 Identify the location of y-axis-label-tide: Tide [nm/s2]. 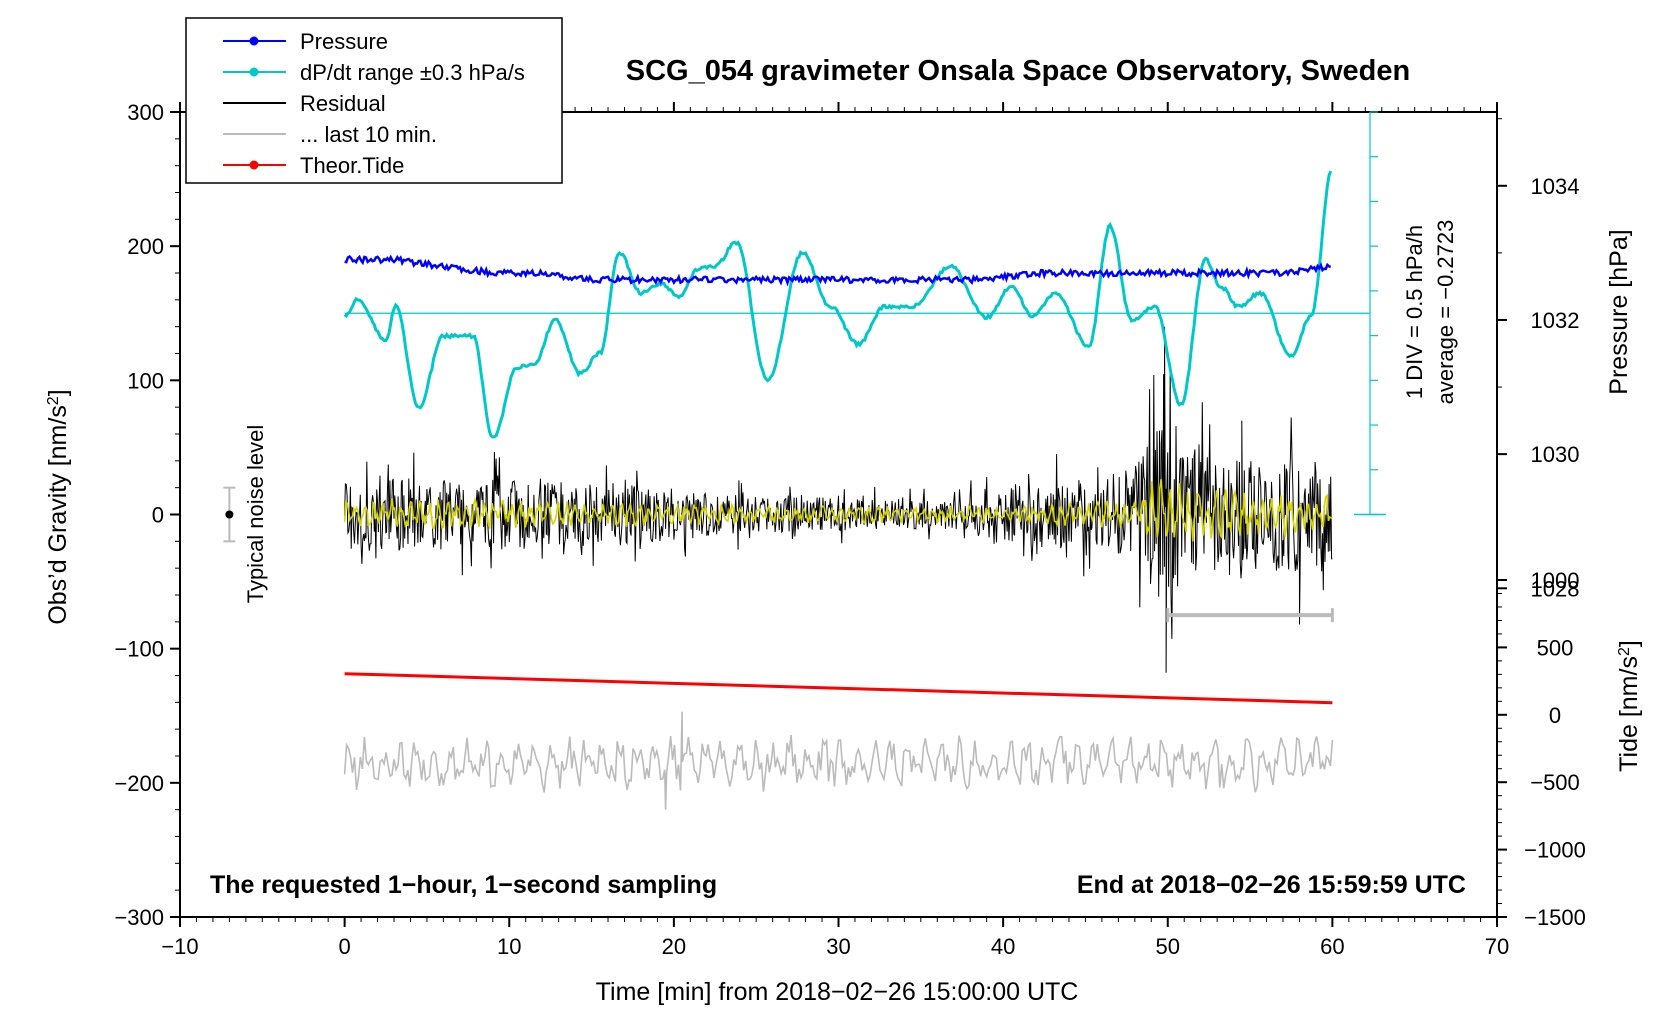
(1629, 706).